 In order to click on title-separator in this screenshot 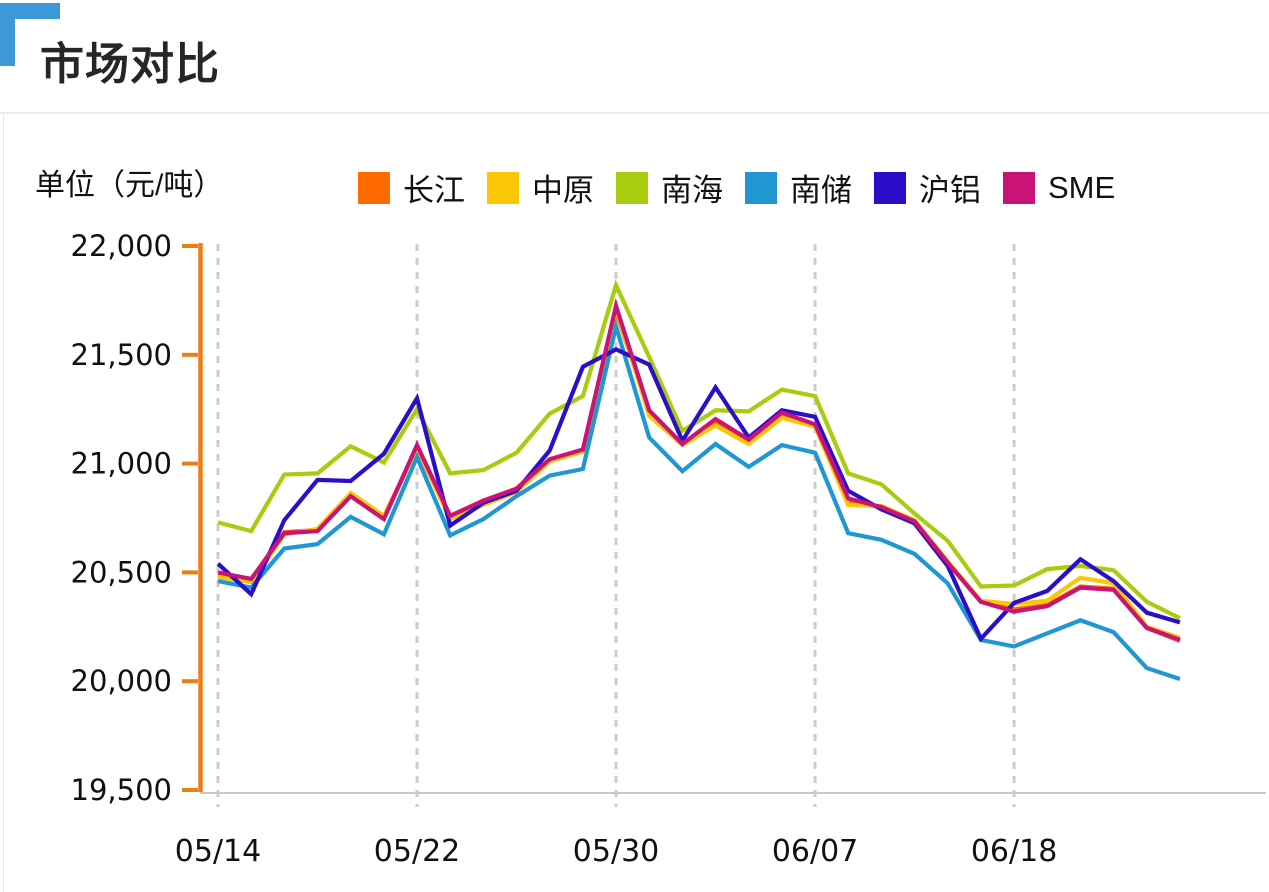, I will do `click(634, 113)`.